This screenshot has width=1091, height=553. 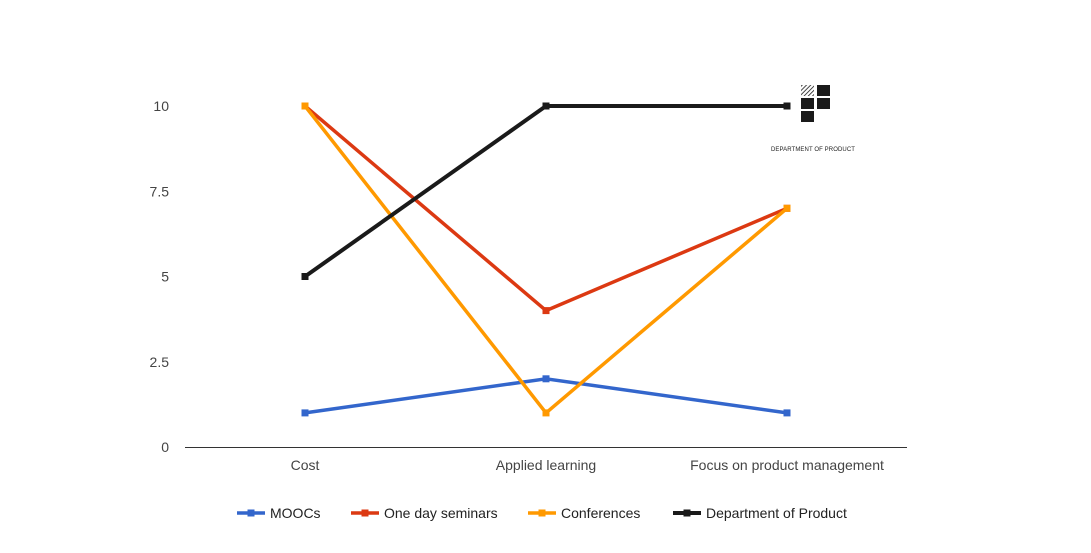 I want to click on y-tick-label: 7.5, so click(x=160, y=191).